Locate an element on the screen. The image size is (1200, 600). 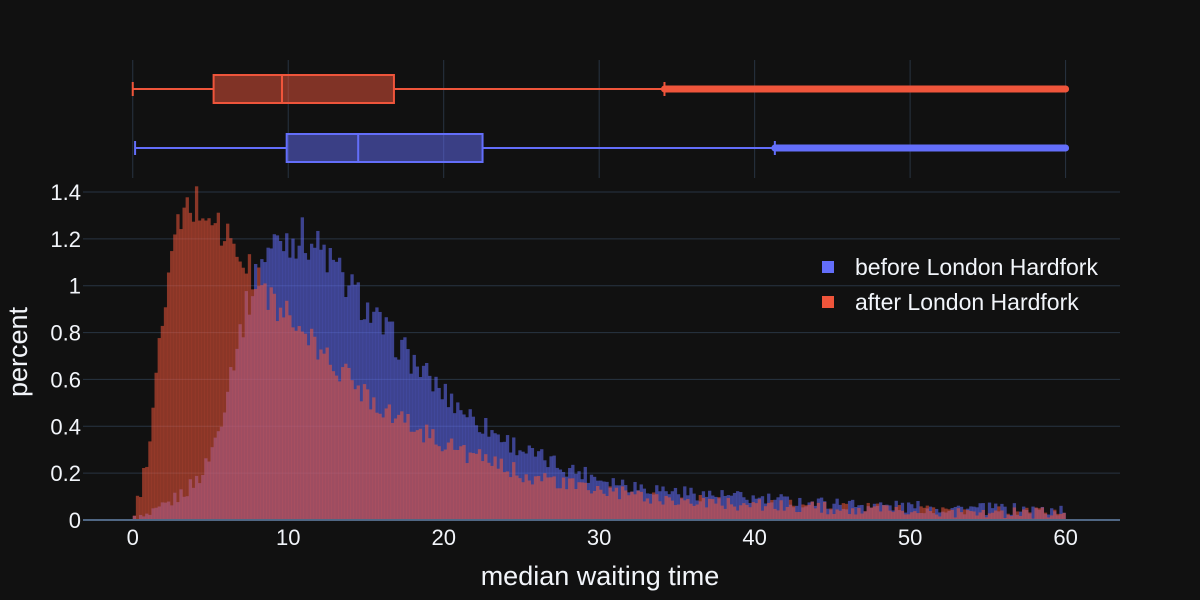
y-tick-label: 0.6 is located at coordinates (65, 379).